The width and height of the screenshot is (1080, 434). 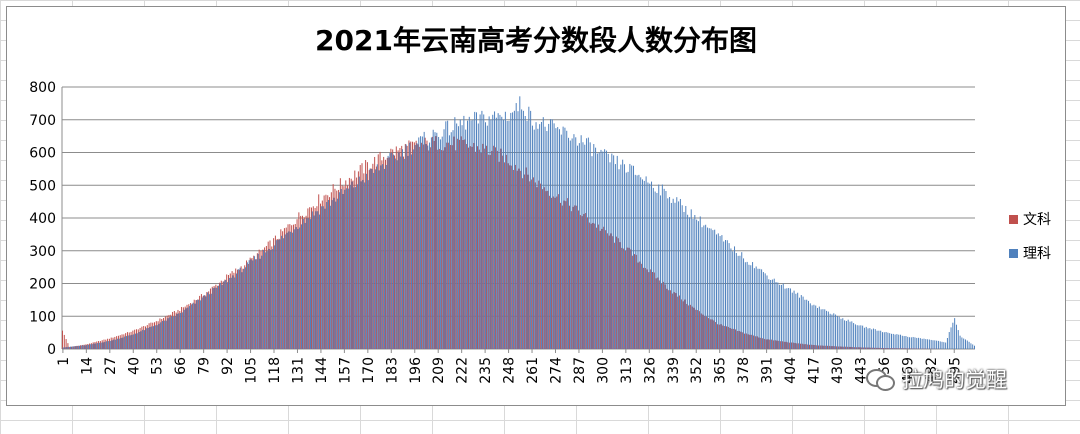 What do you see at coordinates (954, 380) in the screenshot?
I see `watermark-text: 拉鸠的觉醒` at bounding box center [954, 380].